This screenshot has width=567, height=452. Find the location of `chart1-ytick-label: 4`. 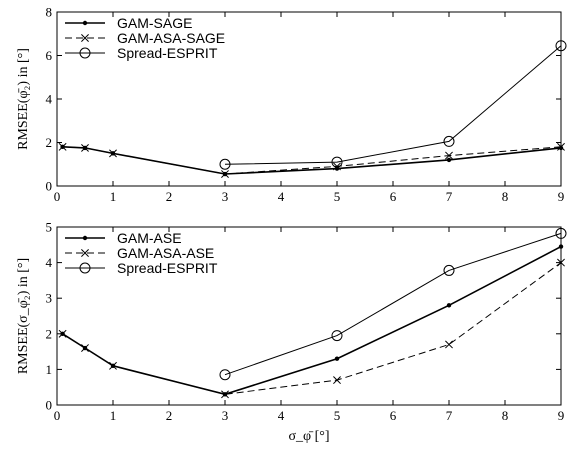

chart1-ytick-label: 4 is located at coordinates (49, 99).